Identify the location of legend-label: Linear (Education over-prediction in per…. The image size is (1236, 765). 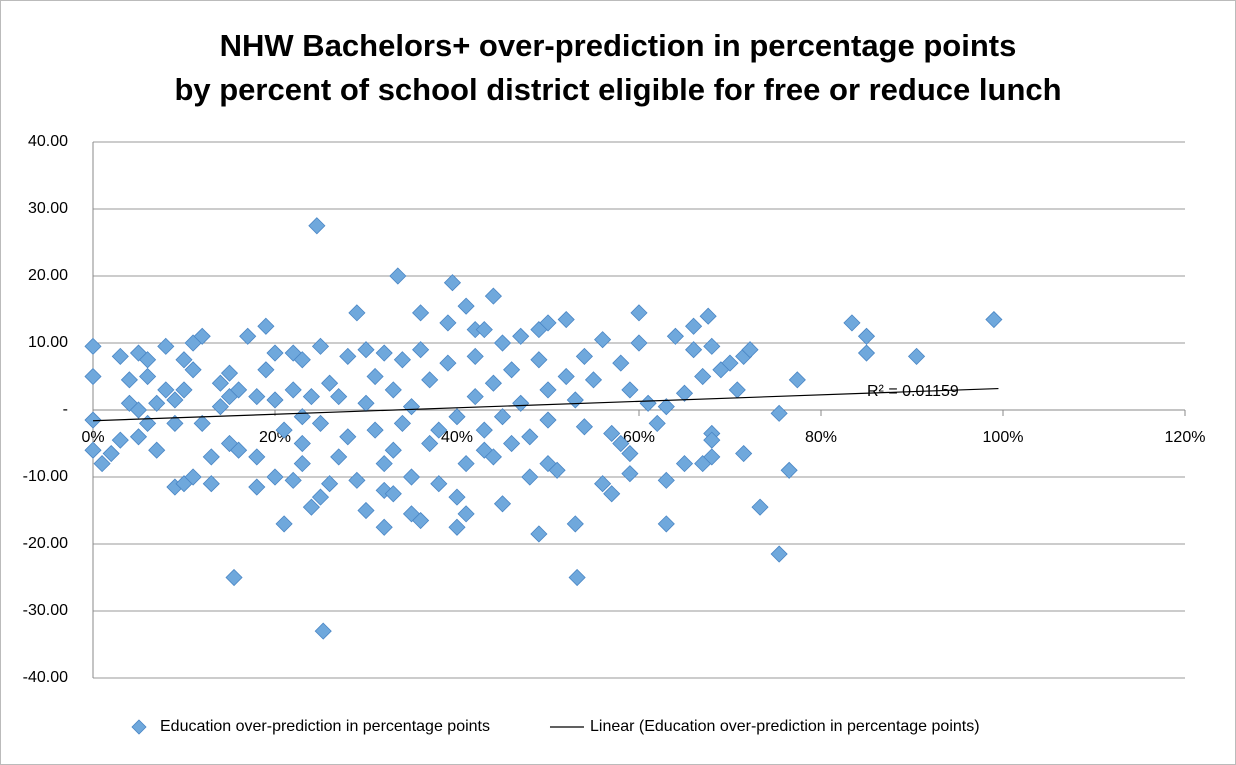
(785, 726).